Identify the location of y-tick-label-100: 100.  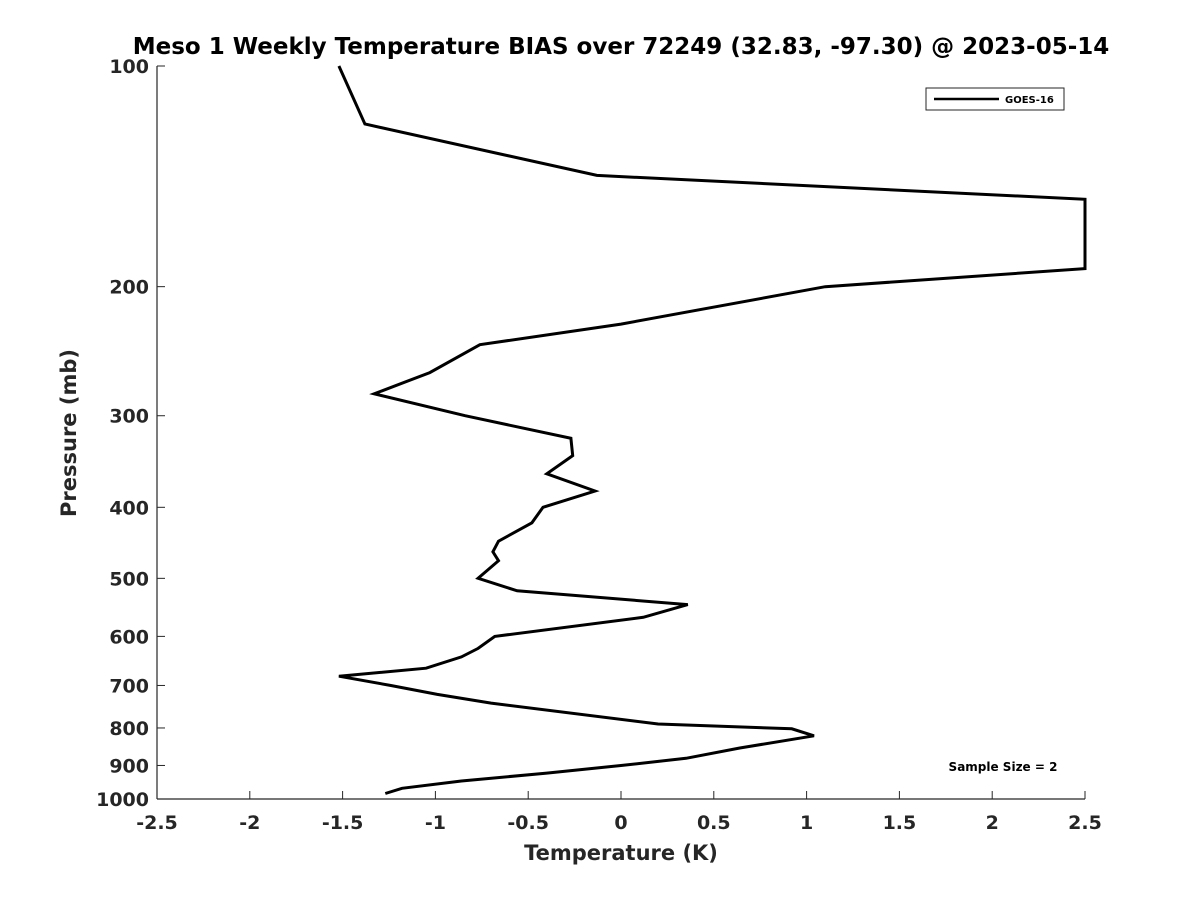
(129, 67).